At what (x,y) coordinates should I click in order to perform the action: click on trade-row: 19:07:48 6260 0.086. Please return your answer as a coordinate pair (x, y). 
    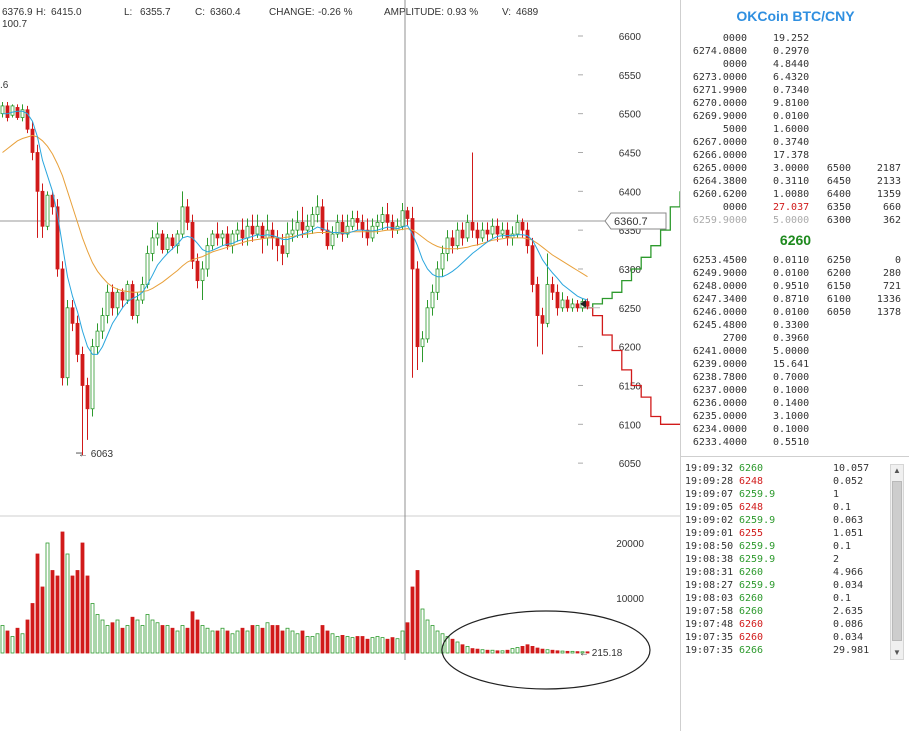
    Looking at the image, I should click on (785, 625).